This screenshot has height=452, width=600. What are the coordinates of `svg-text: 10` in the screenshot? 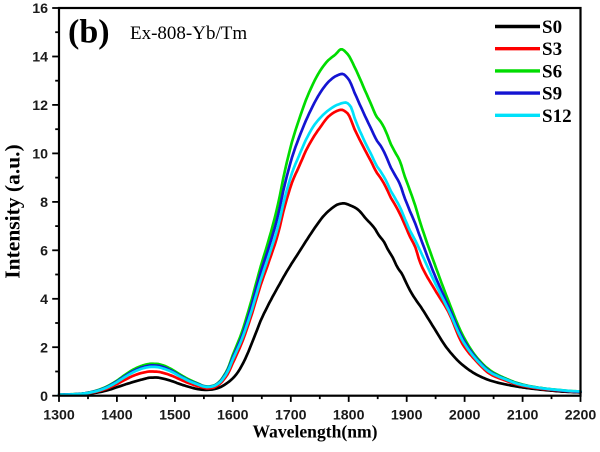 It's located at (40, 155).